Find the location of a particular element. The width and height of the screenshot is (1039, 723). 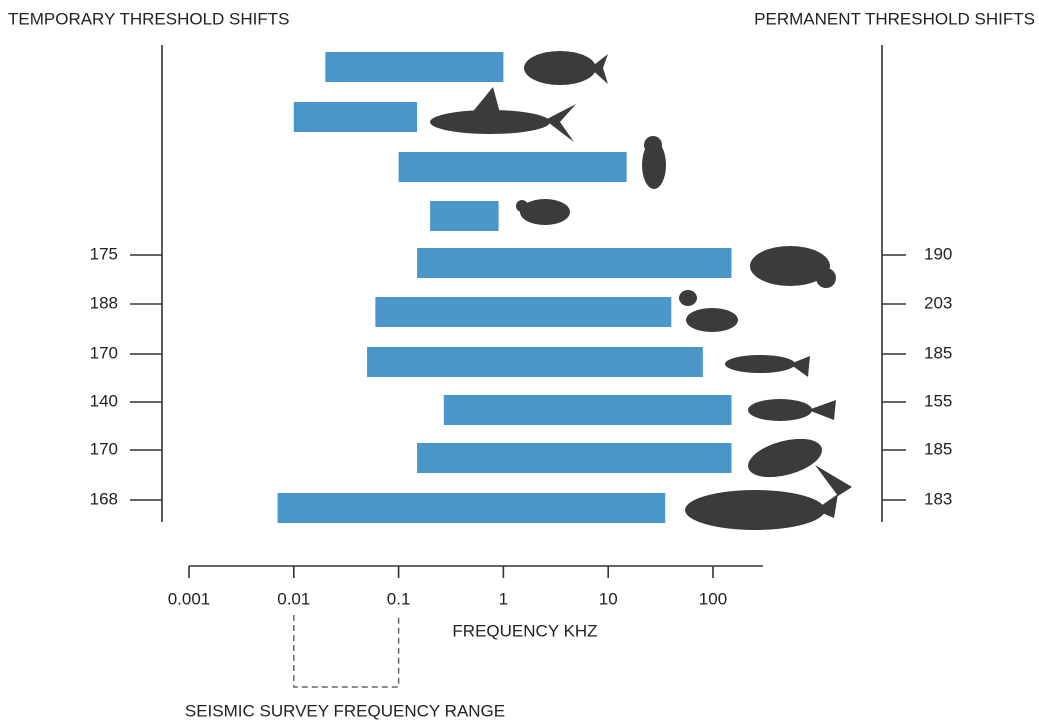

permanent-value: 183 is located at coordinates (938, 498).